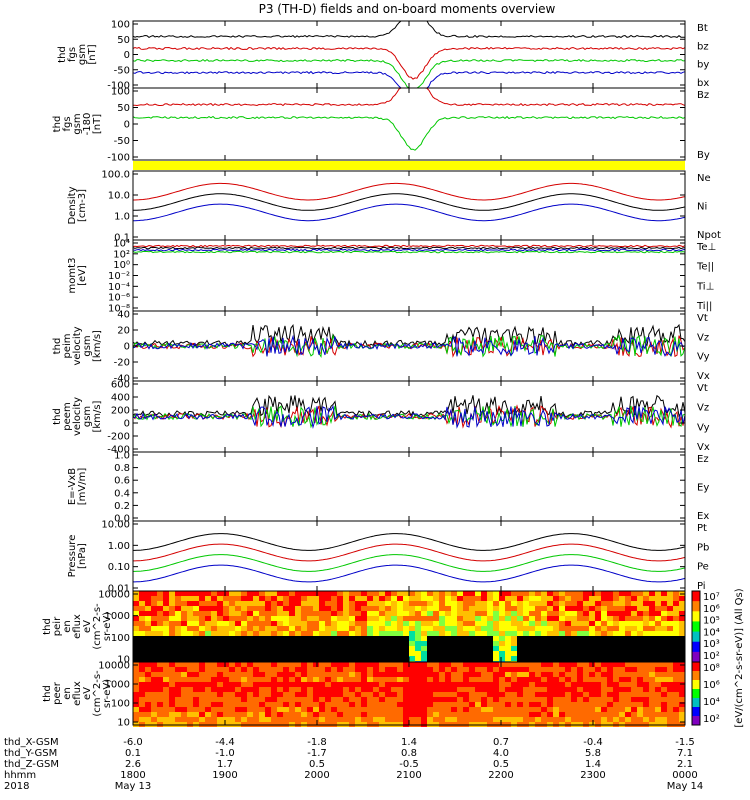 The height and width of the screenshot is (800, 750). Describe the element at coordinates (703, 547) in the screenshot. I see `legend-pressure-1: Pb` at that location.